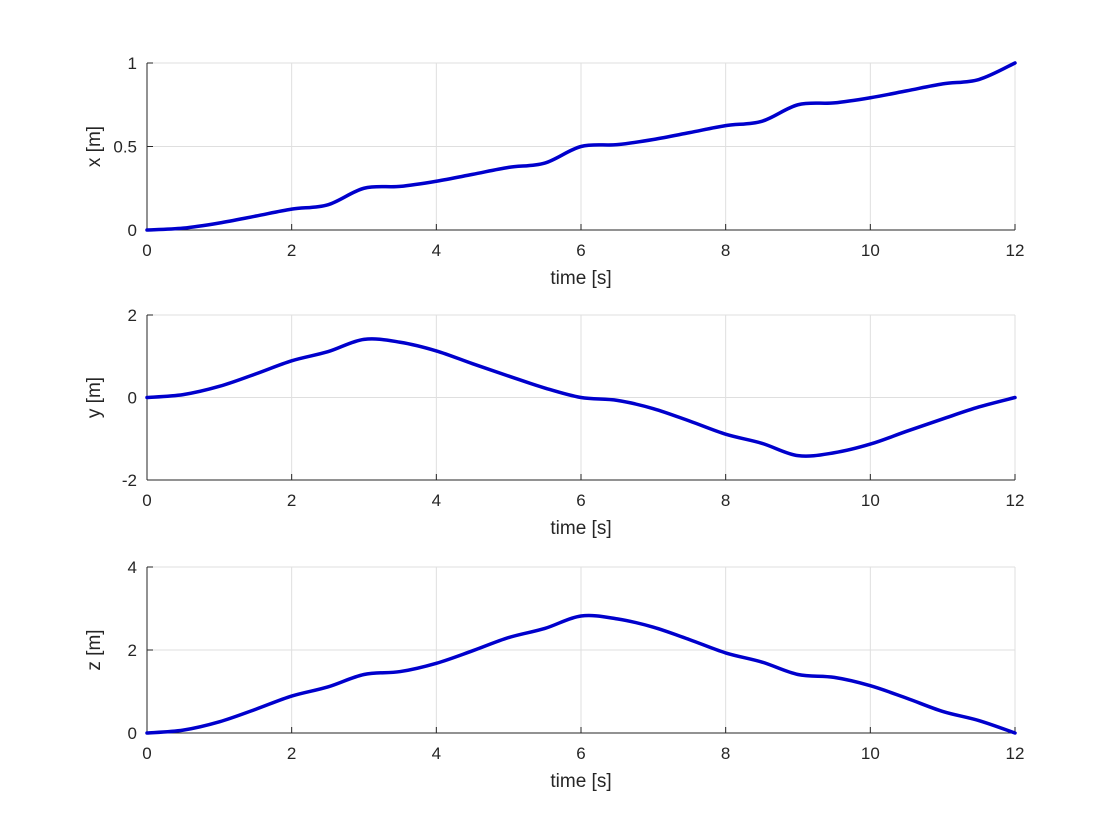  Describe the element at coordinates (94, 146) in the screenshot. I see `y-axis-label: x [m]` at that location.